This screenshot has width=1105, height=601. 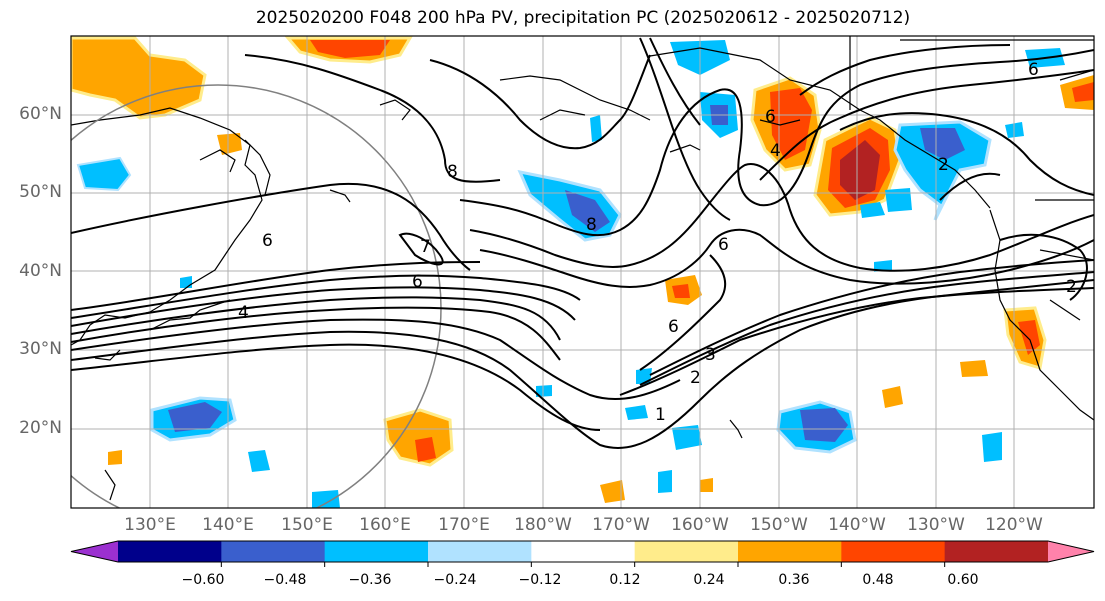 What do you see at coordinates (425, 247) in the screenshot?
I see `contour-label: 7` at bounding box center [425, 247].